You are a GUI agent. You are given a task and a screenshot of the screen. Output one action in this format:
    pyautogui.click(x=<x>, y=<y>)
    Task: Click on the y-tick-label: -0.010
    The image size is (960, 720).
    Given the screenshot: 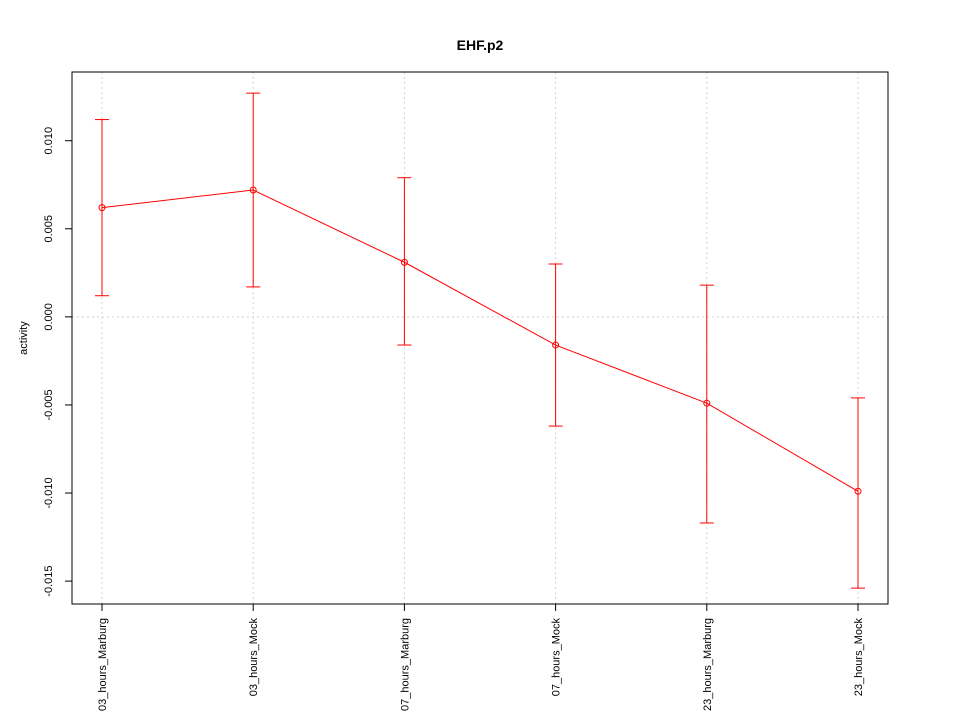 What is the action you would take?
    pyautogui.click(x=49, y=492)
    